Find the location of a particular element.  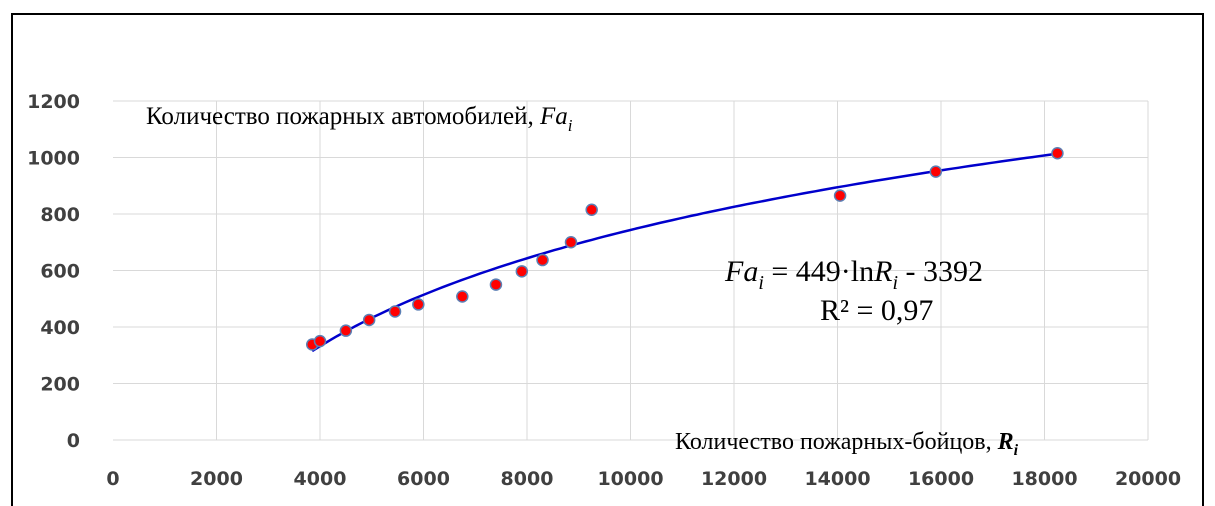

y-axis-ticks: 0 200 400 600 800 1000 1200 is located at coordinates (53, 271).